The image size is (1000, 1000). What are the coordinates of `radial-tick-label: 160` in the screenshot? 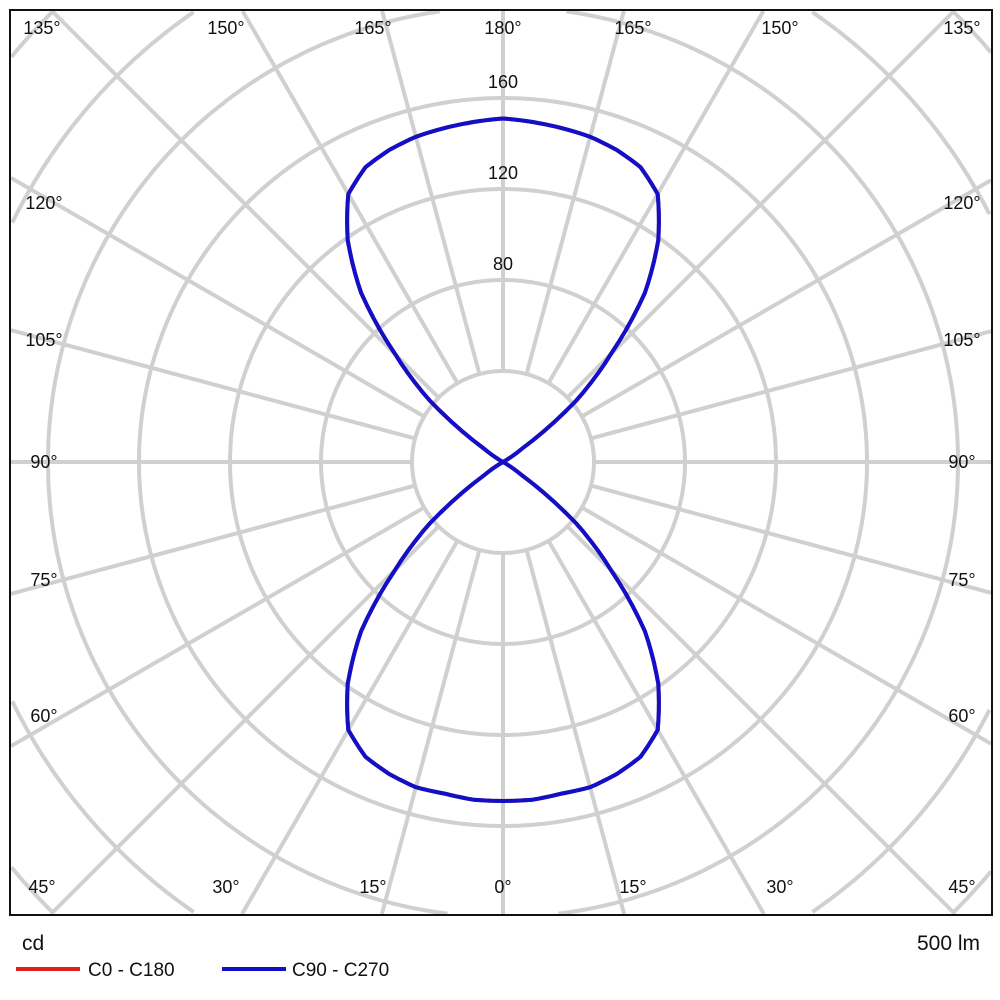 It's located at (503, 82).